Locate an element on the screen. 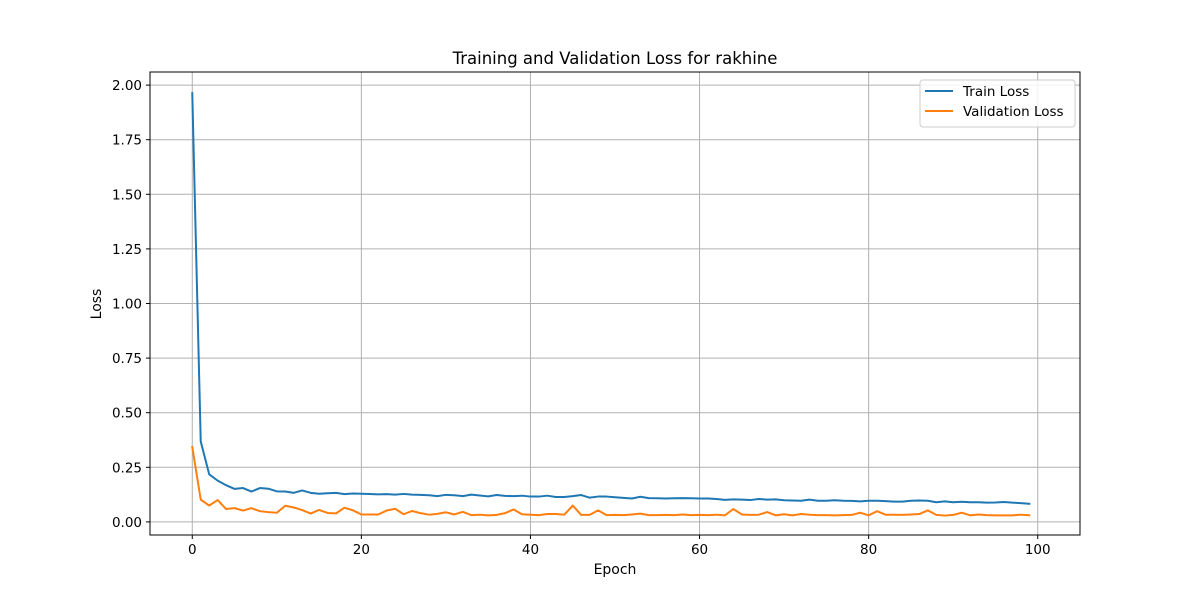 This screenshot has height=604, width=1200. y-tick-label: 1.25 is located at coordinates (127, 250).